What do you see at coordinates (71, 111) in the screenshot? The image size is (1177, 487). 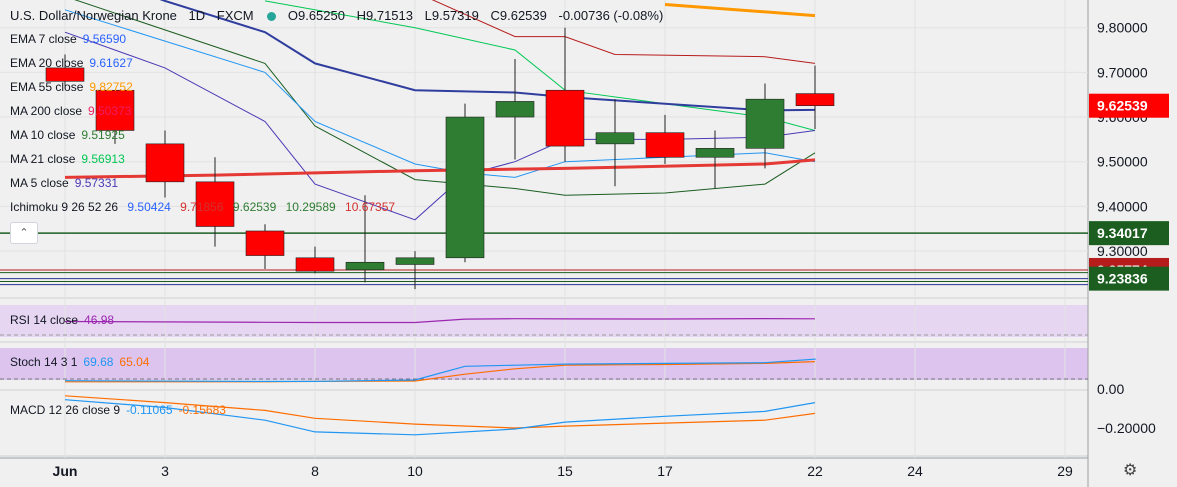 I see `legend-ma200: MA 200 close 9.50373` at bounding box center [71, 111].